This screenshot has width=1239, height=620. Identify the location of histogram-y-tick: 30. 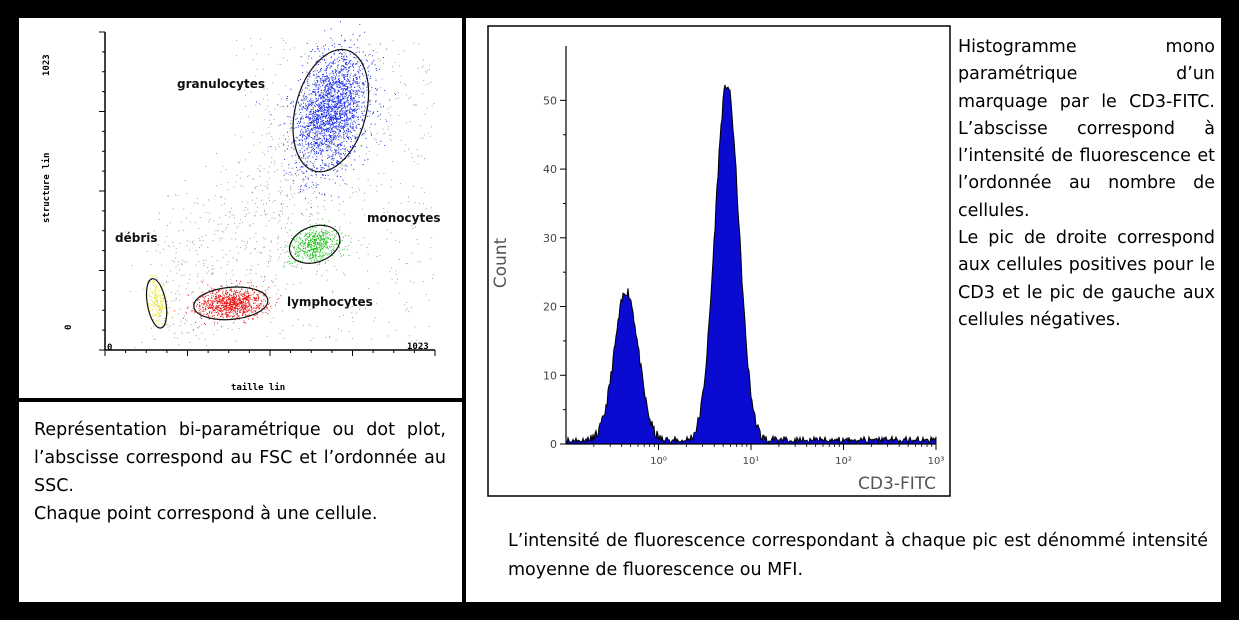
(550, 238).